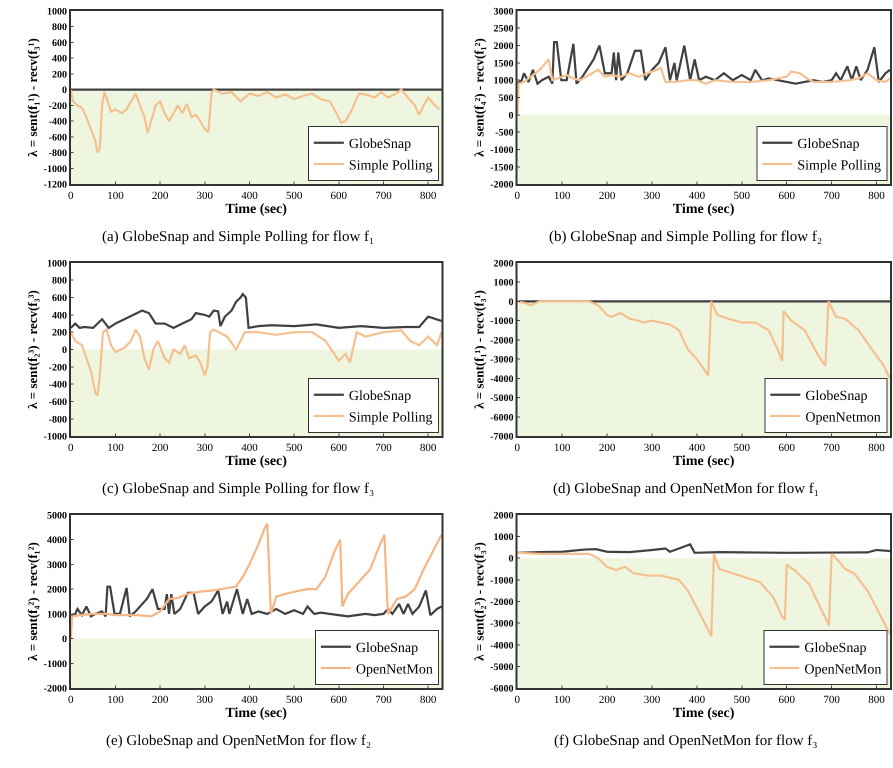 The height and width of the screenshot is (768, 893). What do you see at coordinates (58, 154) in the screenshot?
I see `y-tick-label: -800` at bounding box center [58, 154].